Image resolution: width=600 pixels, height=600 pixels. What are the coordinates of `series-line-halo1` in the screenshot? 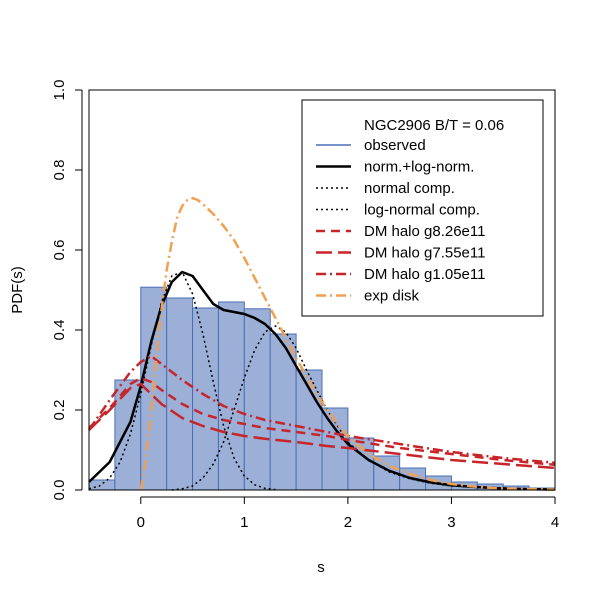 It's located at (322, 421).